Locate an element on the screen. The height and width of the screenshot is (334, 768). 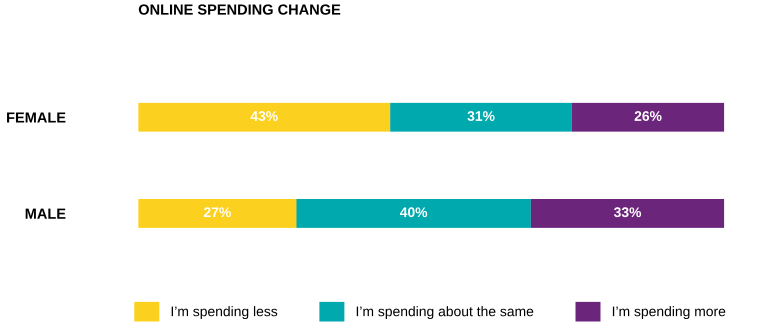
data-label: 31% is located at coordinates (481, 116).